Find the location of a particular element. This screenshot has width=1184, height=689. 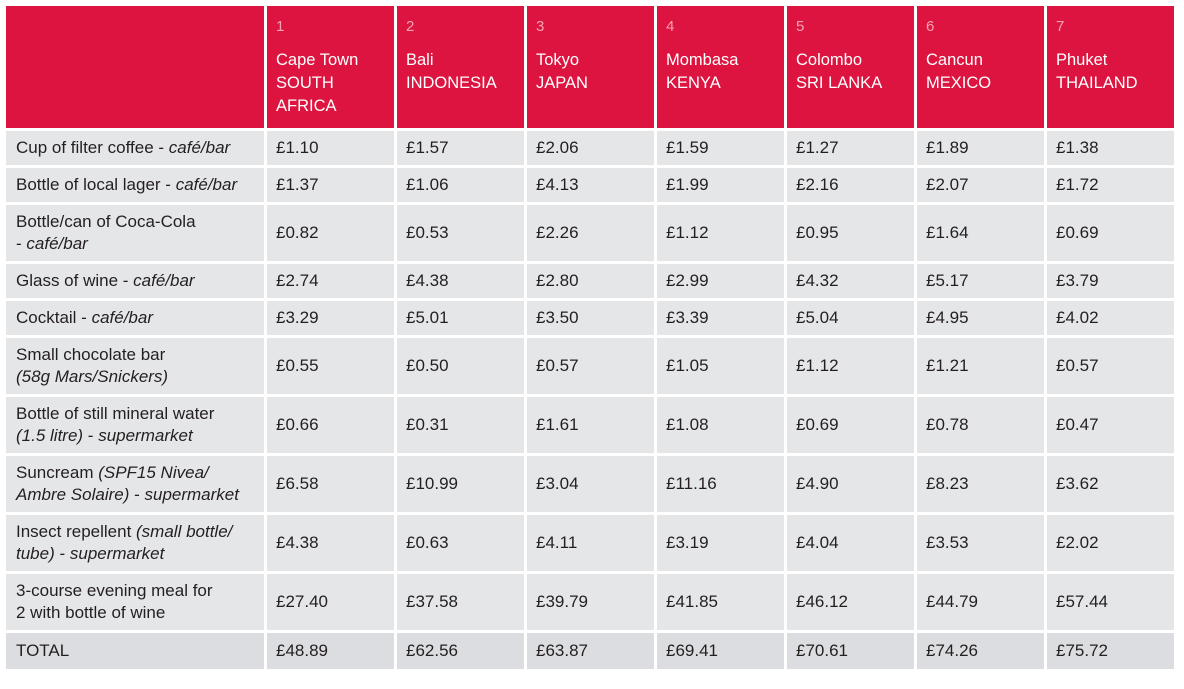

price-cell: £39.79 is located at coordinates (590, 602).